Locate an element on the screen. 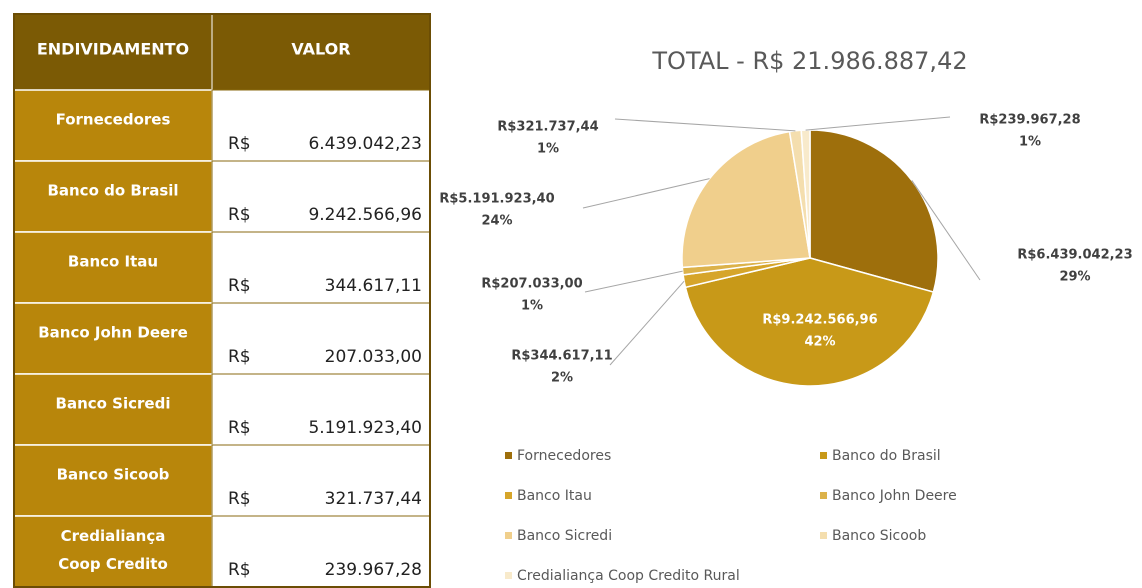 Image resolution: width=1142 pixels, height=588 pixels. percent-label: 24% is located at coordinates (496, 221).